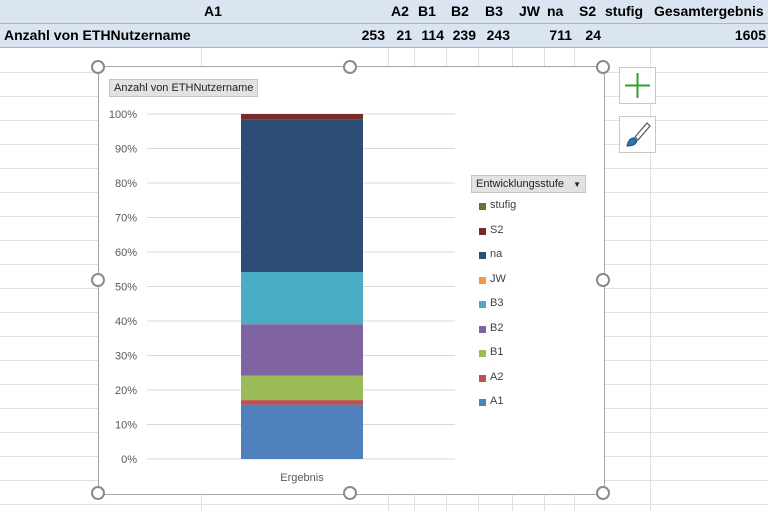  I want to click on pivot-value-na: 711, so click(560, 35).